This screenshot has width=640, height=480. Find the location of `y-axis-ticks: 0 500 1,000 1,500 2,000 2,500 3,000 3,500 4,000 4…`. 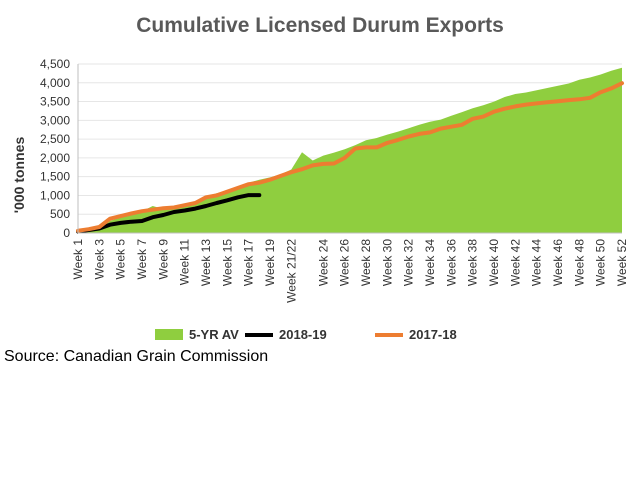

y-axis-ticks: 0 500 1,000 1,500 2,000 2,500 3,000 3,500 4,000 4… is located at coordinates (55, 148).